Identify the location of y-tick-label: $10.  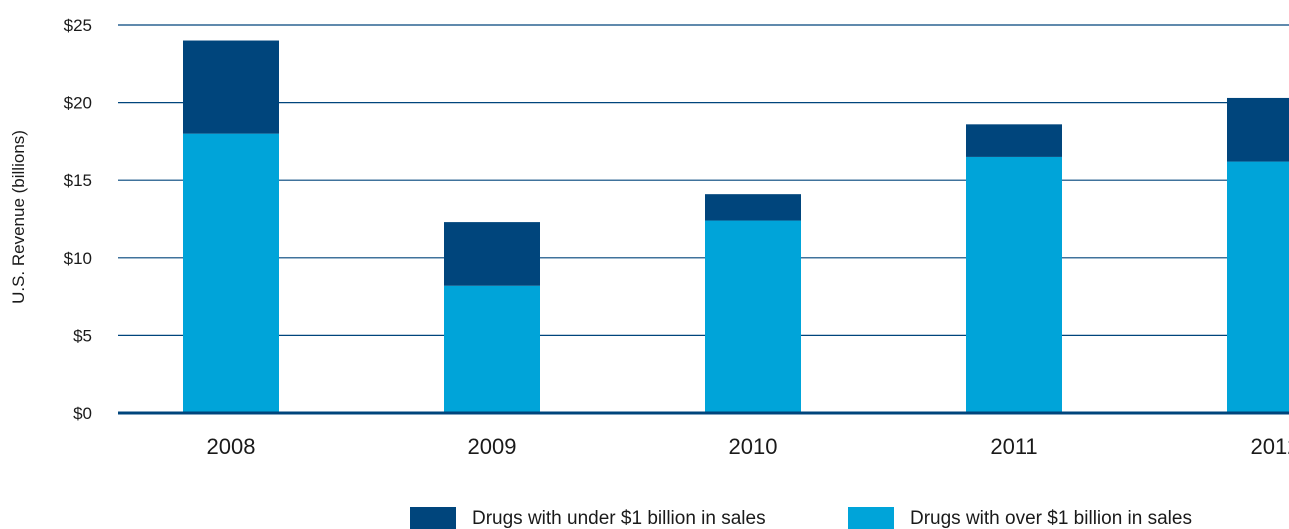
(78, 258).